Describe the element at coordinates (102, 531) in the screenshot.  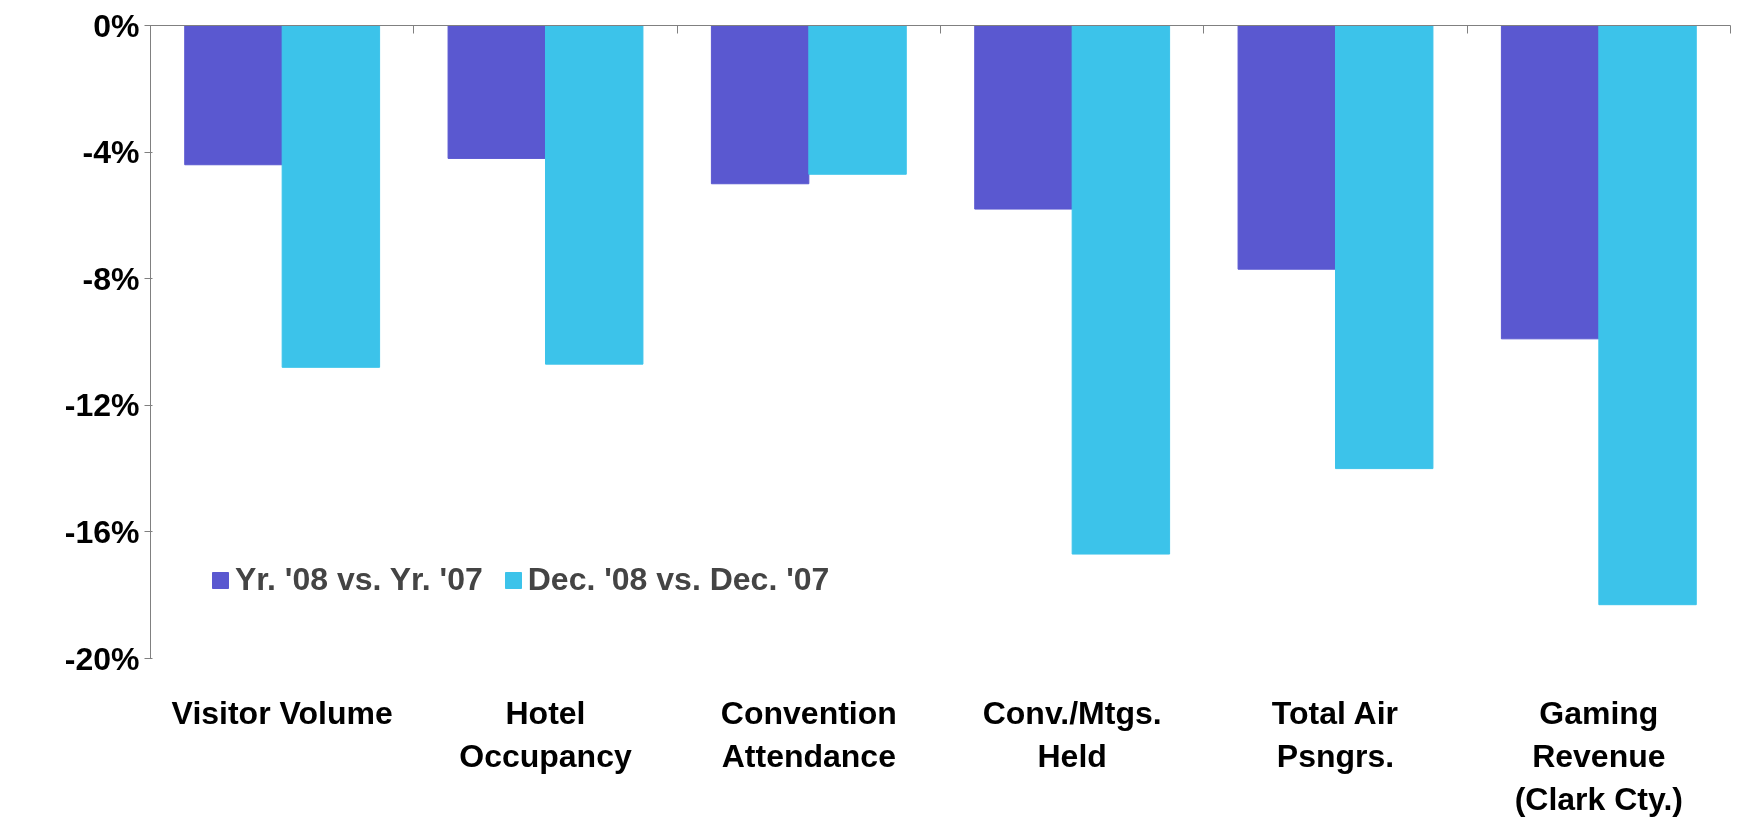
I see `y-tick-label: -16%` at that location.